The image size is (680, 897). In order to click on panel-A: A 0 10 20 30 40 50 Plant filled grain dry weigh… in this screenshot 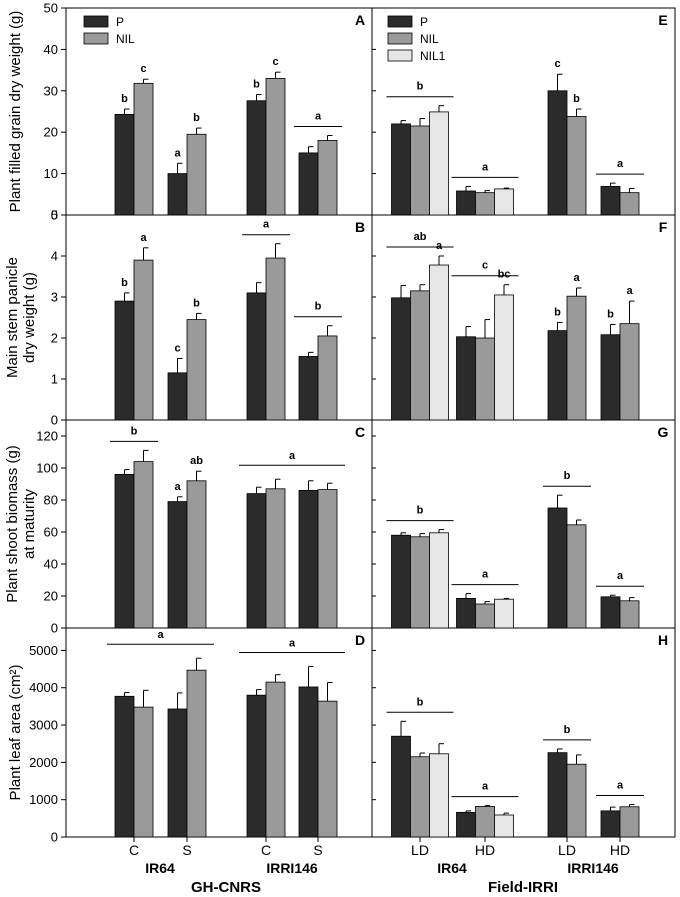, I will do `click(186, 112)`.